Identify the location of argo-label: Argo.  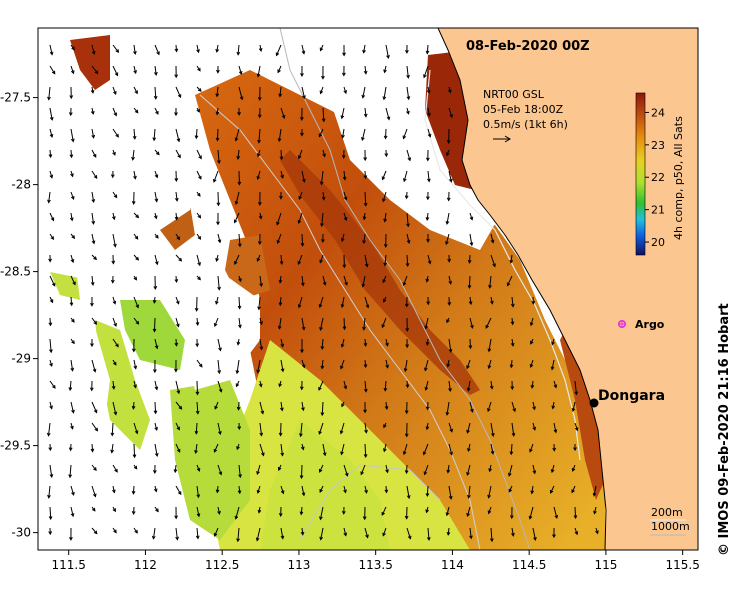
(650, 324).